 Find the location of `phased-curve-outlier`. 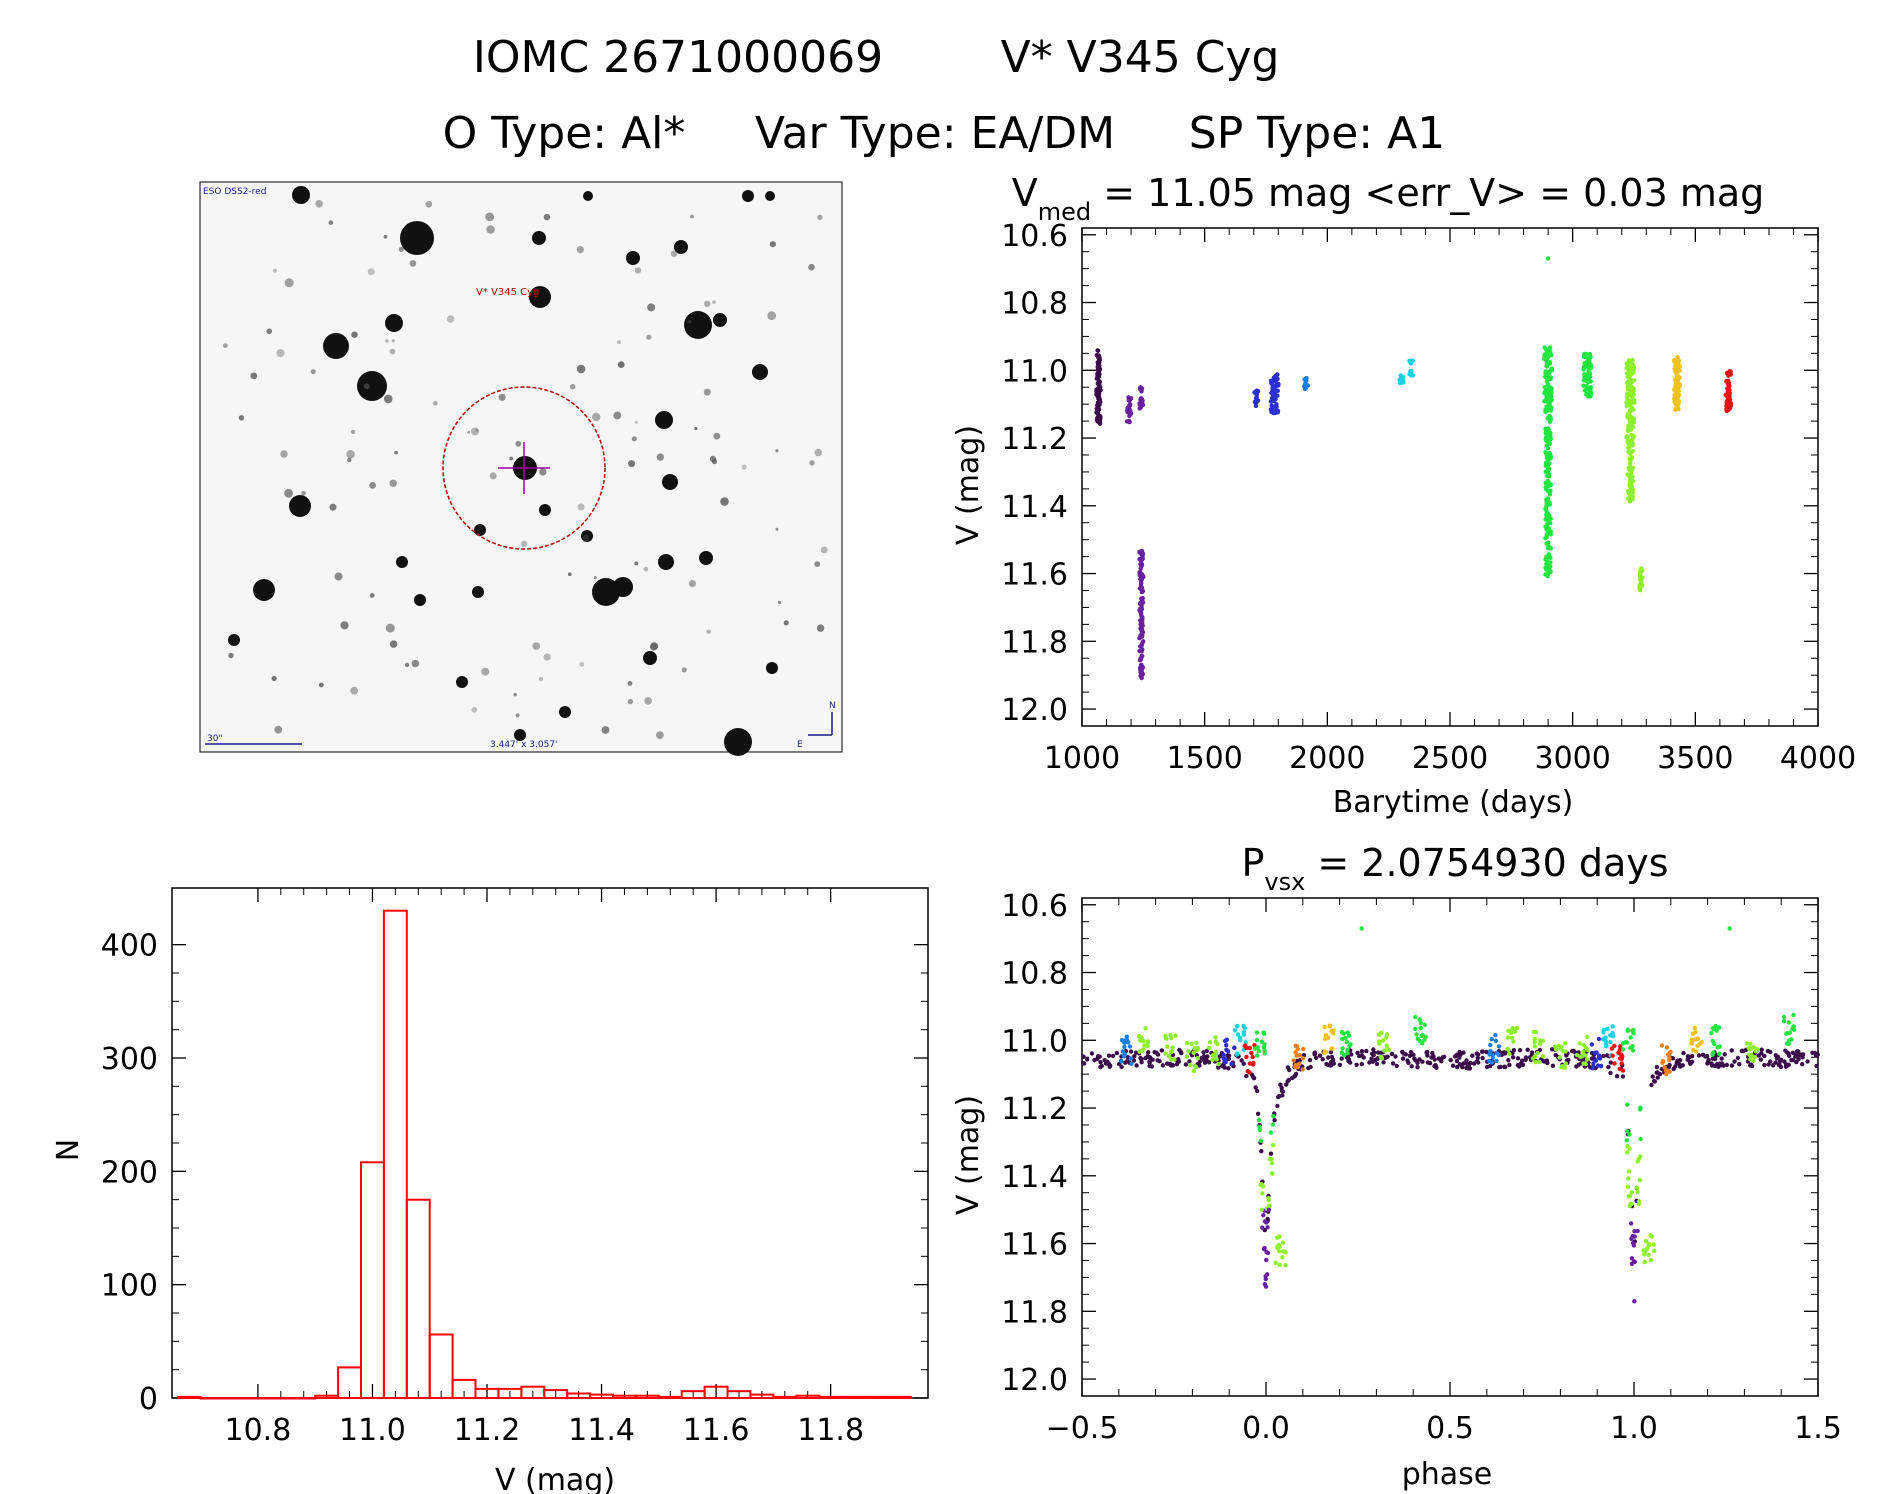

phased-curve-outlier is located at coordinates (1361, 928).